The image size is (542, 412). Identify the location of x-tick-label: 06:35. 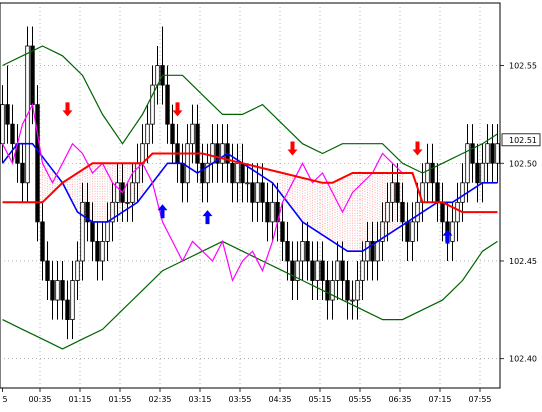
(399, 399).